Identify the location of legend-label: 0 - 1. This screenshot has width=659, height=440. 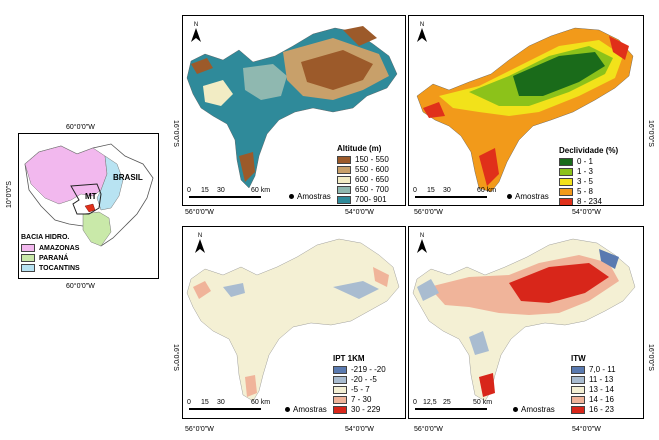
(585, 161).